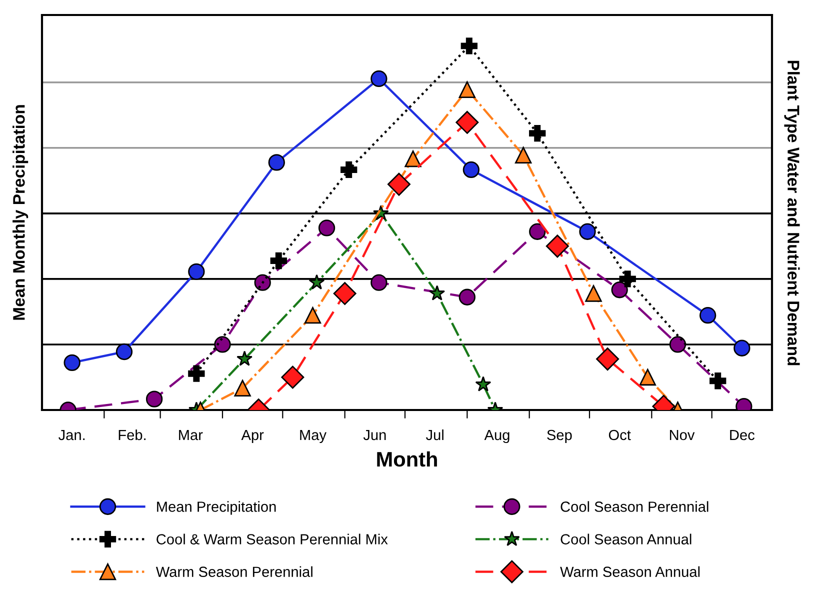  I want to click on legend-label: Warm Season Annual, so click(630, 571).